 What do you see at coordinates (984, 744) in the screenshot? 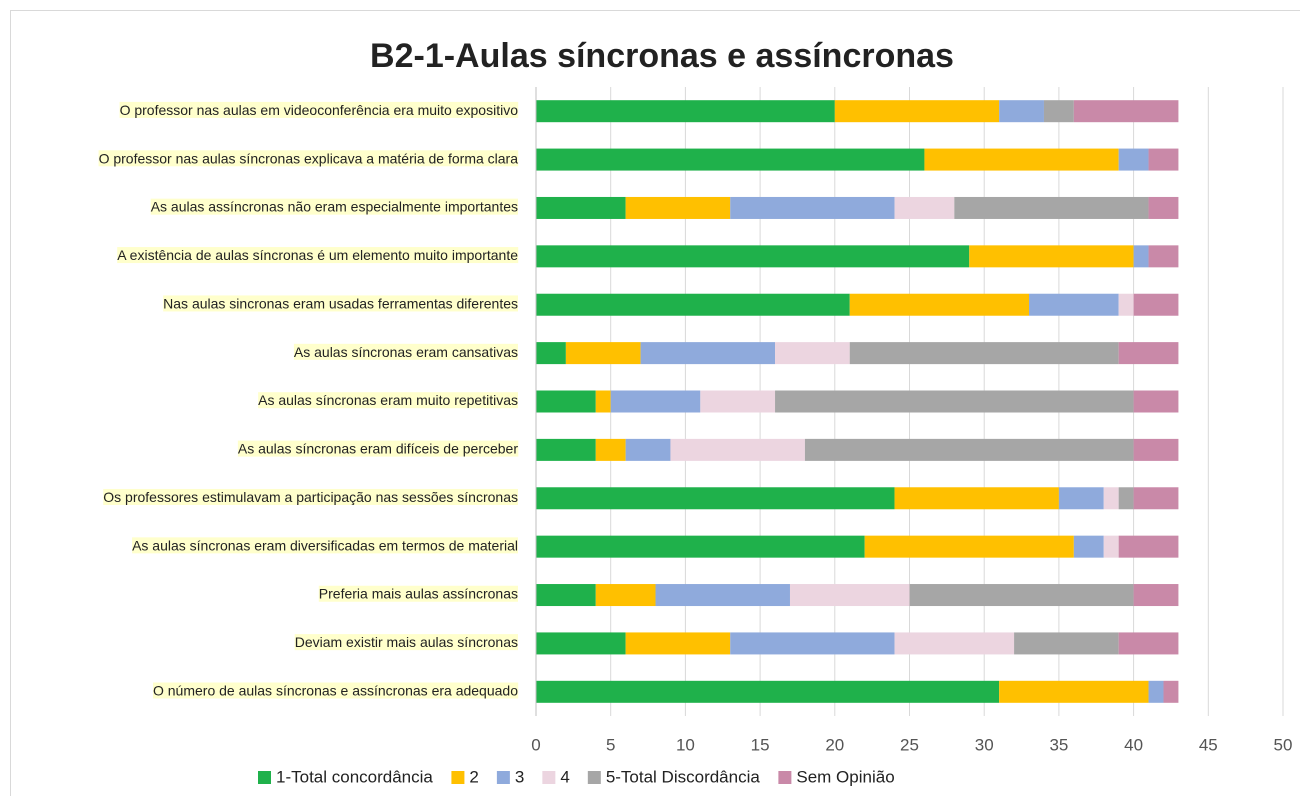
I see `x-tick-label: 30` at bounding box center [984, 744].